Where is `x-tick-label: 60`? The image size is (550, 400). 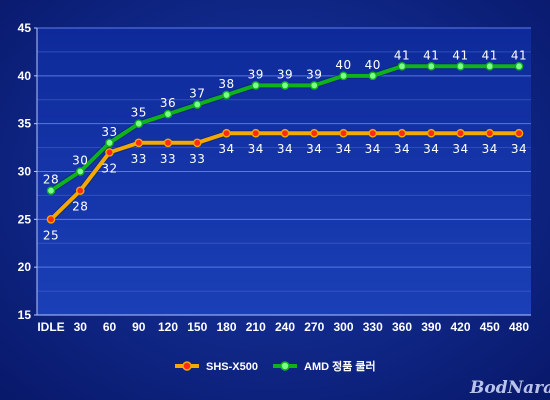
x-tick-label: 60 is located at coordinates (110, 327).